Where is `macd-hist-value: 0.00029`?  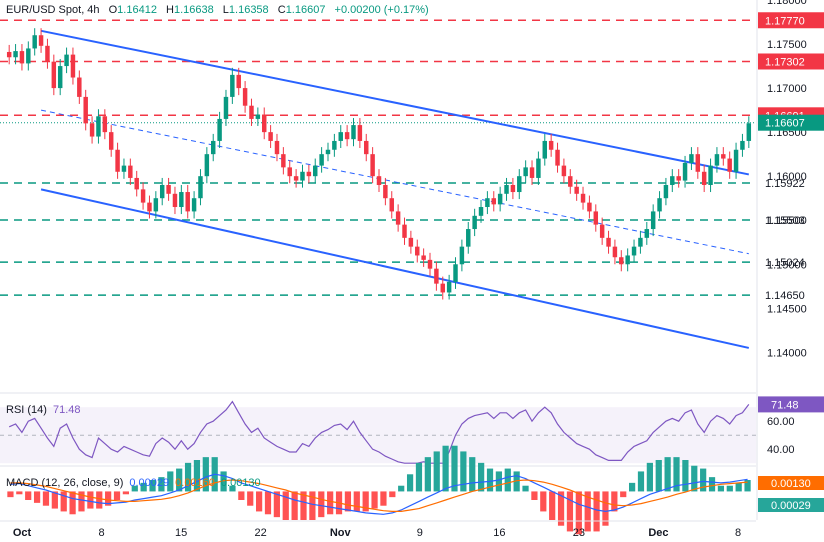 macd-hist-value: 0.00029 is located at coordinates (149, 483).